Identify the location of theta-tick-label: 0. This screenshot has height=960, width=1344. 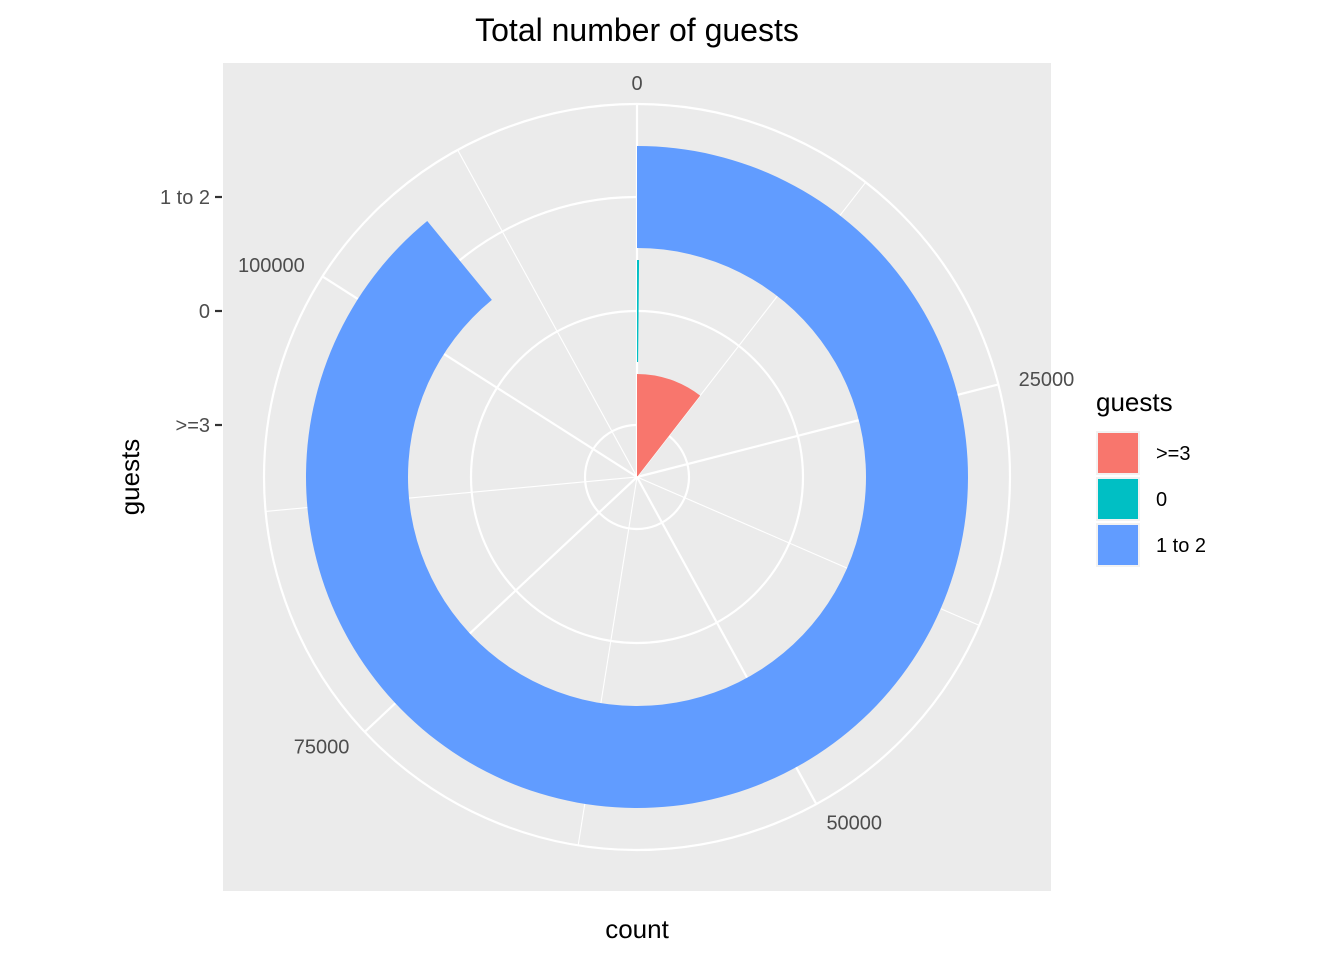
(636, 84).